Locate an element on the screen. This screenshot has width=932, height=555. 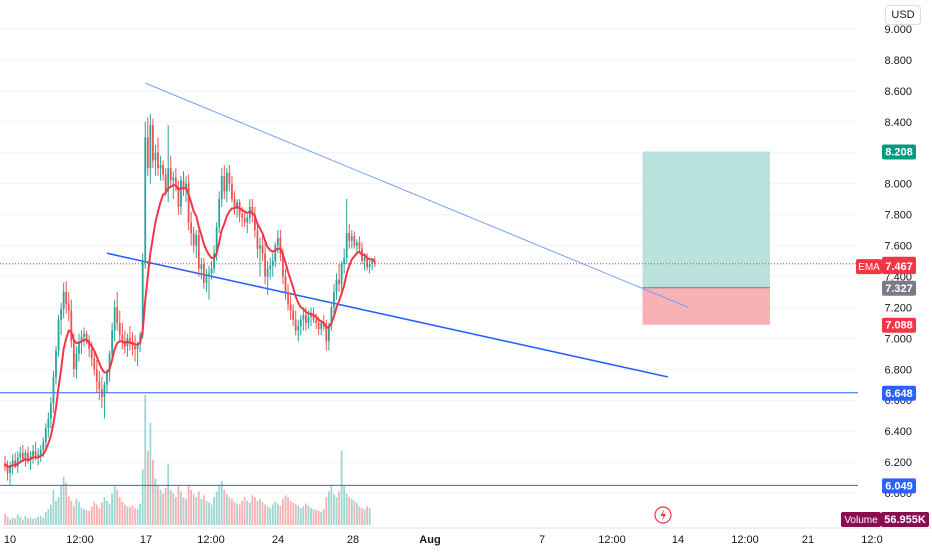
time-tick-7: 7 is located at coordinates (542, 540).